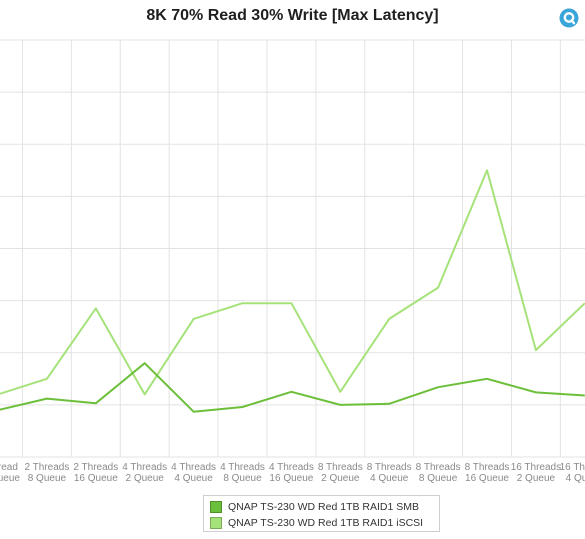 The image size is (585, 539). Describe the element at coordinates (10, 473) in the screenshot. I see `x-tick-label: 1 Thread16 Queue` at that location.